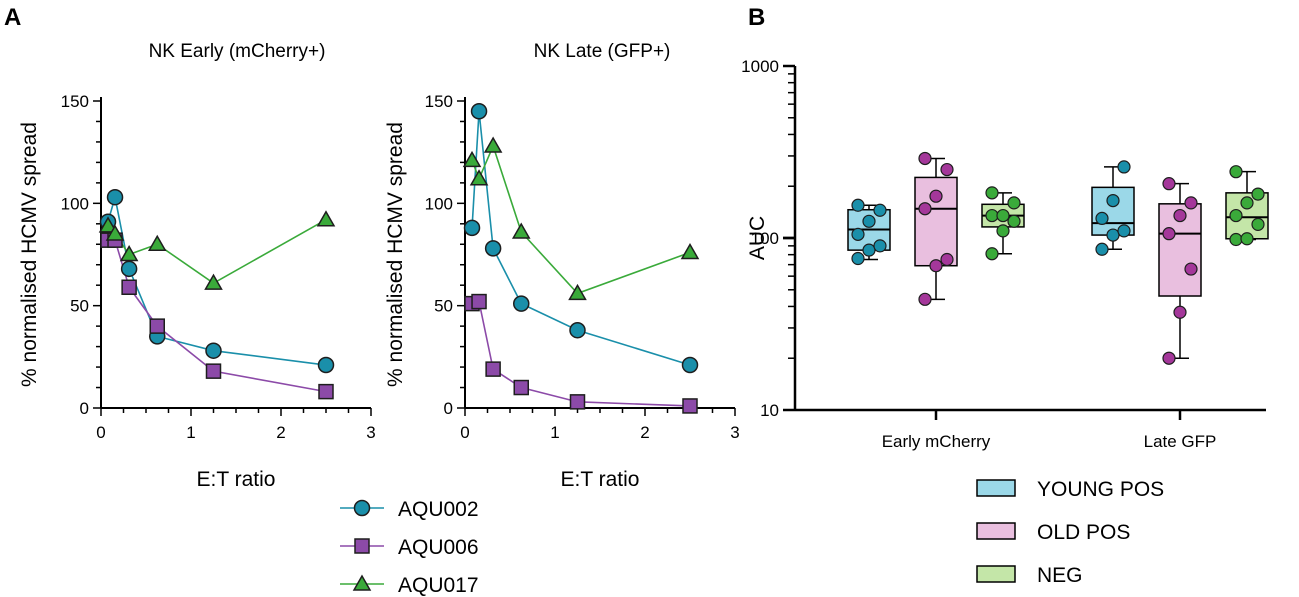 The height and width of the screenshot is (597, 1299). What do you see at coordinates (12, 17) in the screenshot?
I see `panel-label-a: A` at bounding box center [12, 17].